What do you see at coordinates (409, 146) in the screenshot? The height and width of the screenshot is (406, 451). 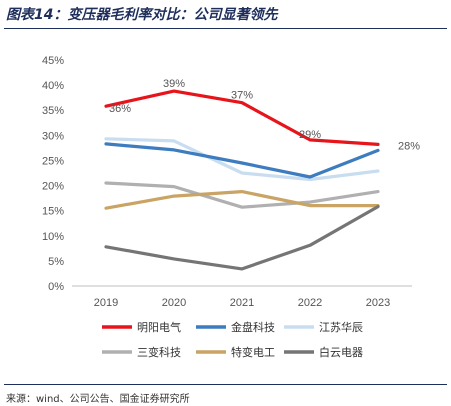 I see `data-label: 28%` at bounding box center [409, 146].